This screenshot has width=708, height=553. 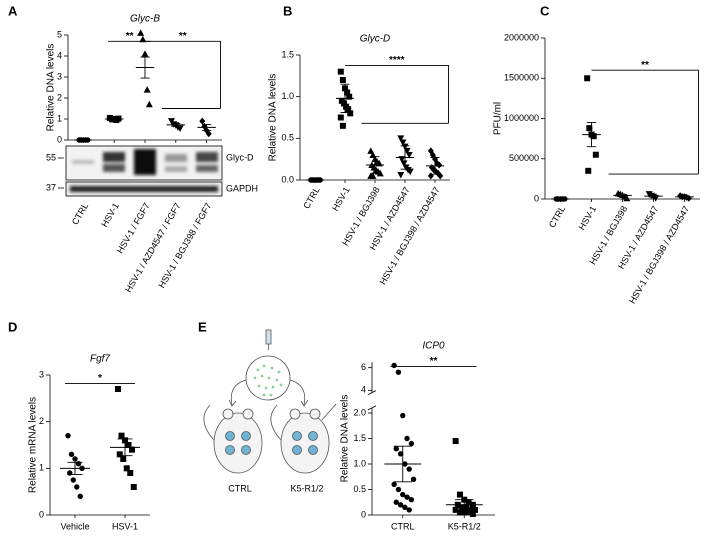 What do you see at coordinates (524, 158) in the screenshot?
I see `y-tick-label: 500000` at bounding box center [524, 158].